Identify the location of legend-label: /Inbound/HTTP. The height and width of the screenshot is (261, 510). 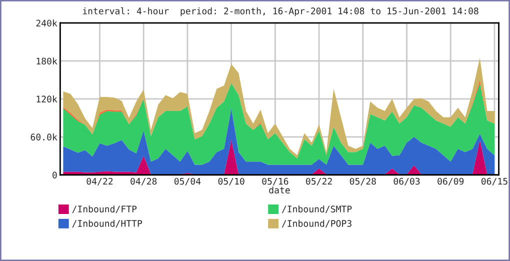
(107, 224).